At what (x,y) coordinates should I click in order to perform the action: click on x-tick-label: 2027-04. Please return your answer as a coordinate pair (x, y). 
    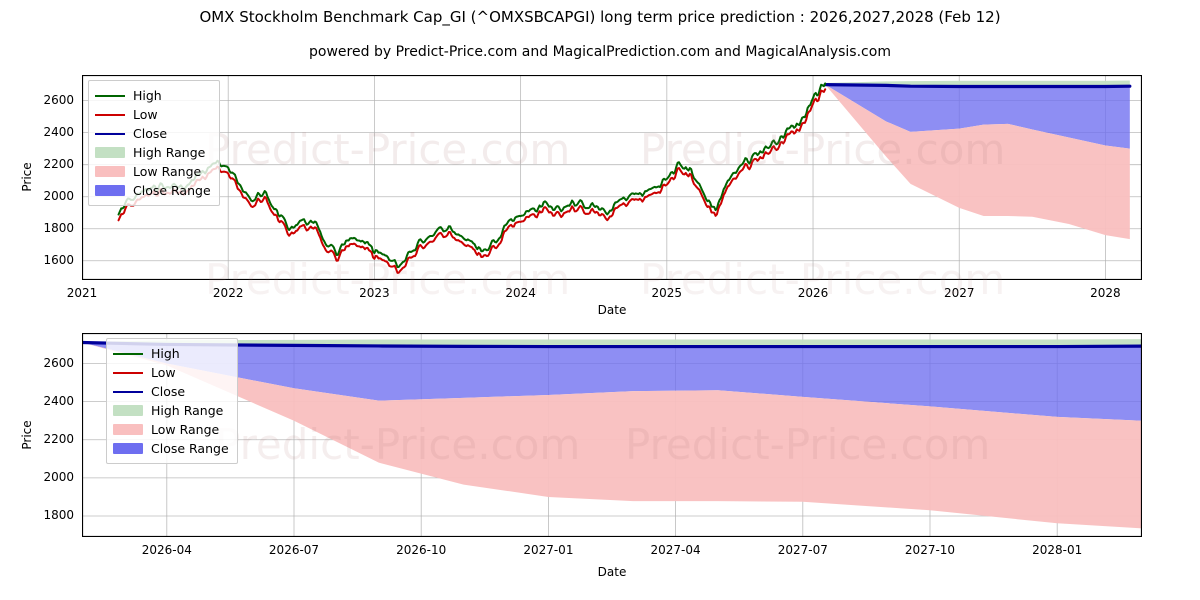
    Looking at the image, I should click on (675, 550).